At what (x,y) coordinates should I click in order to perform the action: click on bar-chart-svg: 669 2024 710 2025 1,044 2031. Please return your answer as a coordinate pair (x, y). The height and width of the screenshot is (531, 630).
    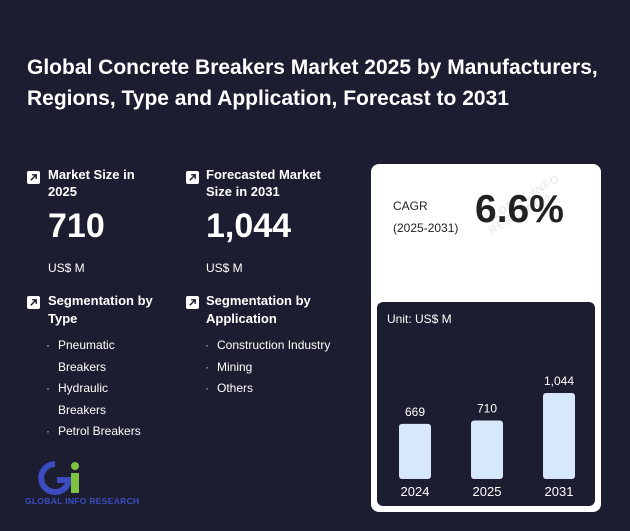
    Looking at the image, I should click on (487, 436).